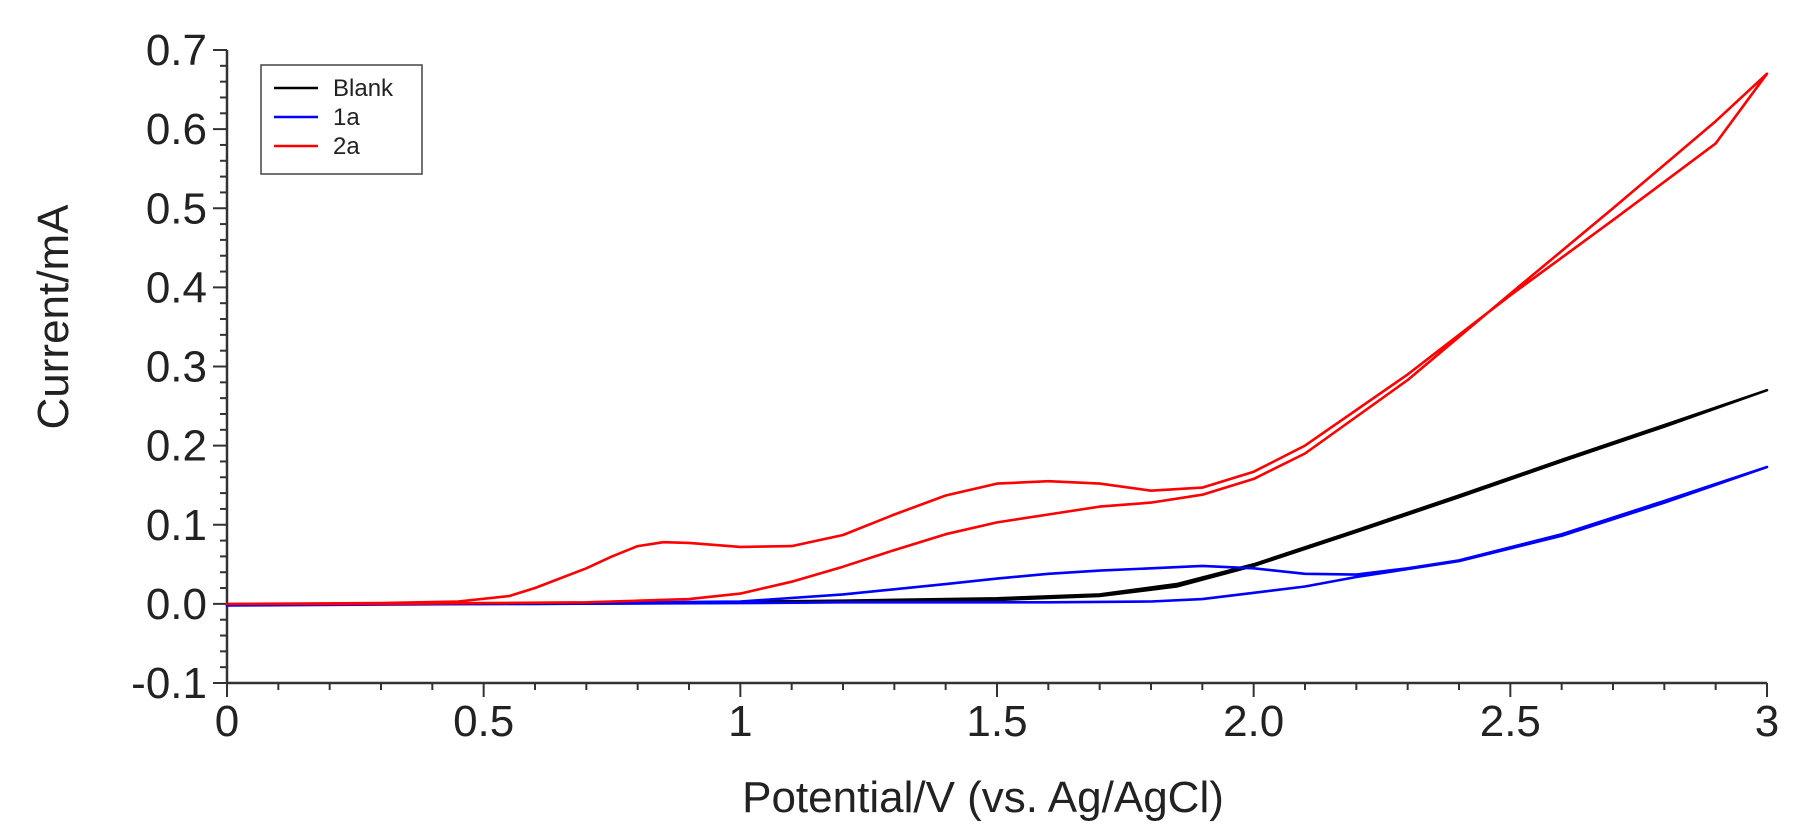 This screenshot has width=1813, height=837. What do you see at coordinates (997, 536) in the screenshot?
I see `series-line-1a` at bounding box center [997, 536].